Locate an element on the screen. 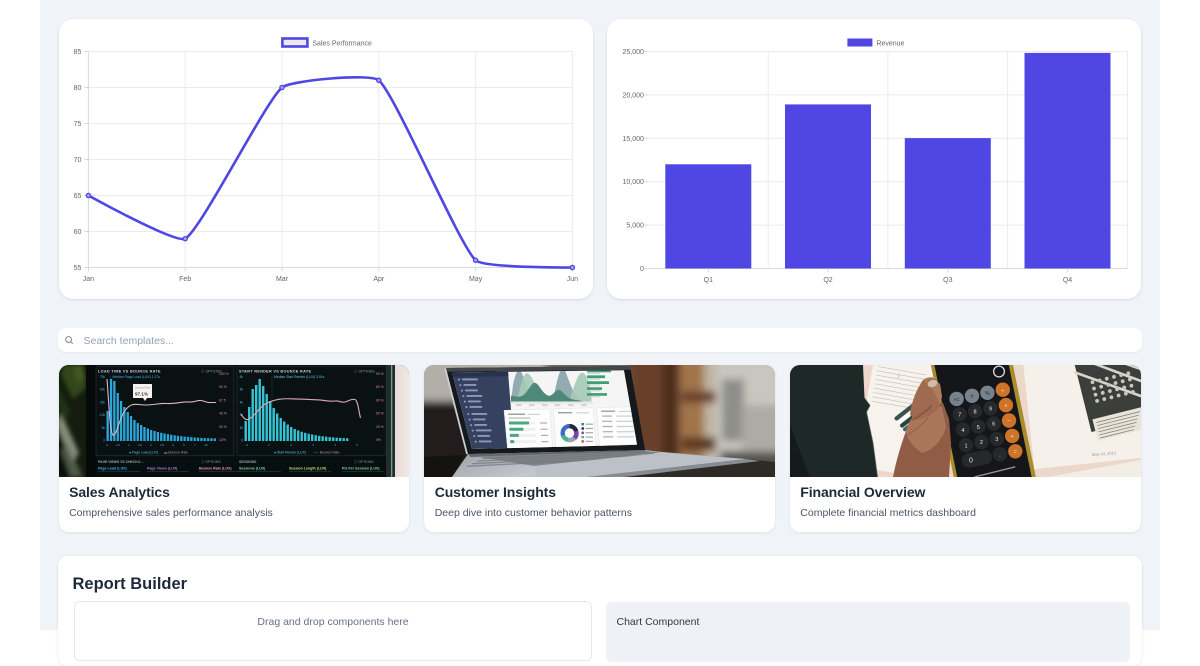 This screenshot has width=1200, height=666. svg-text: 67.5 is located at coordinates (222, 401).